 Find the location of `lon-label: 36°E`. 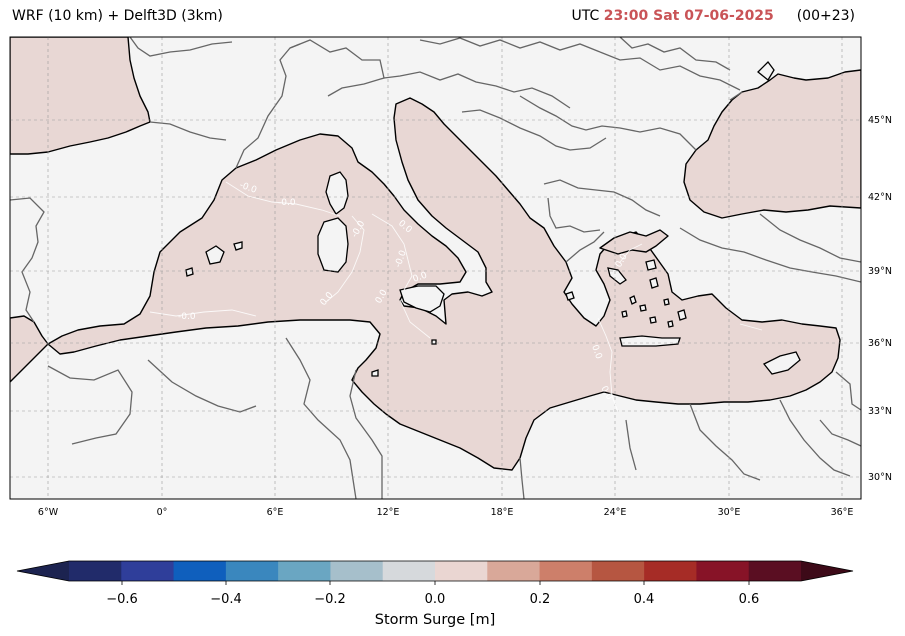

lon-label: 36°E is located at coordinates (842, 512).